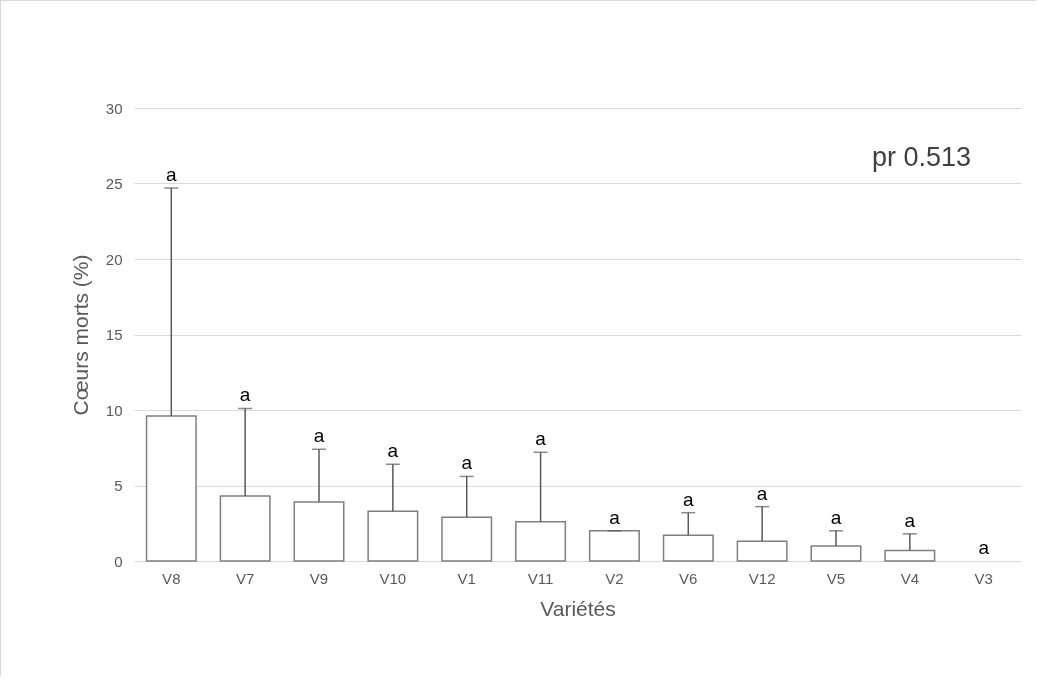  What do you see at coordinates (688, 578) in the screenshot?
I see `x-tick-label: V6` at bounding box center [688, 578].